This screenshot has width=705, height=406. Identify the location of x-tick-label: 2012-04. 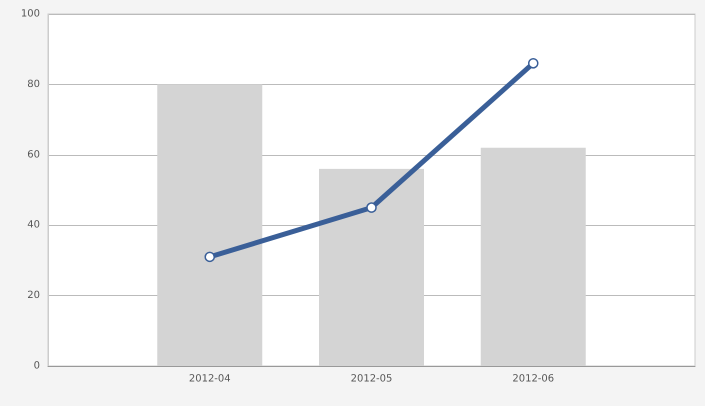
(209, 379).